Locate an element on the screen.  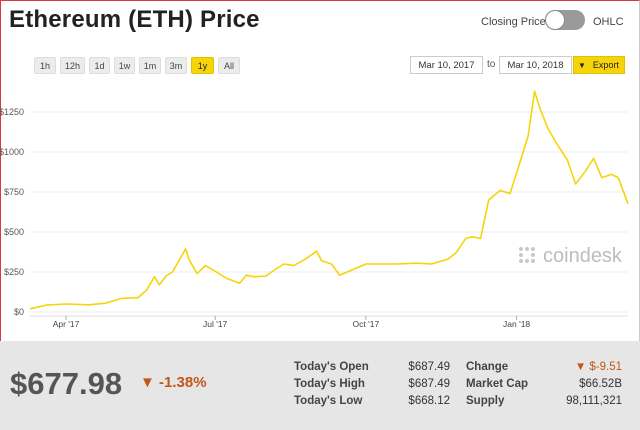
stat-value-market-cap: $66.52B is located at coordinates (600, 384).